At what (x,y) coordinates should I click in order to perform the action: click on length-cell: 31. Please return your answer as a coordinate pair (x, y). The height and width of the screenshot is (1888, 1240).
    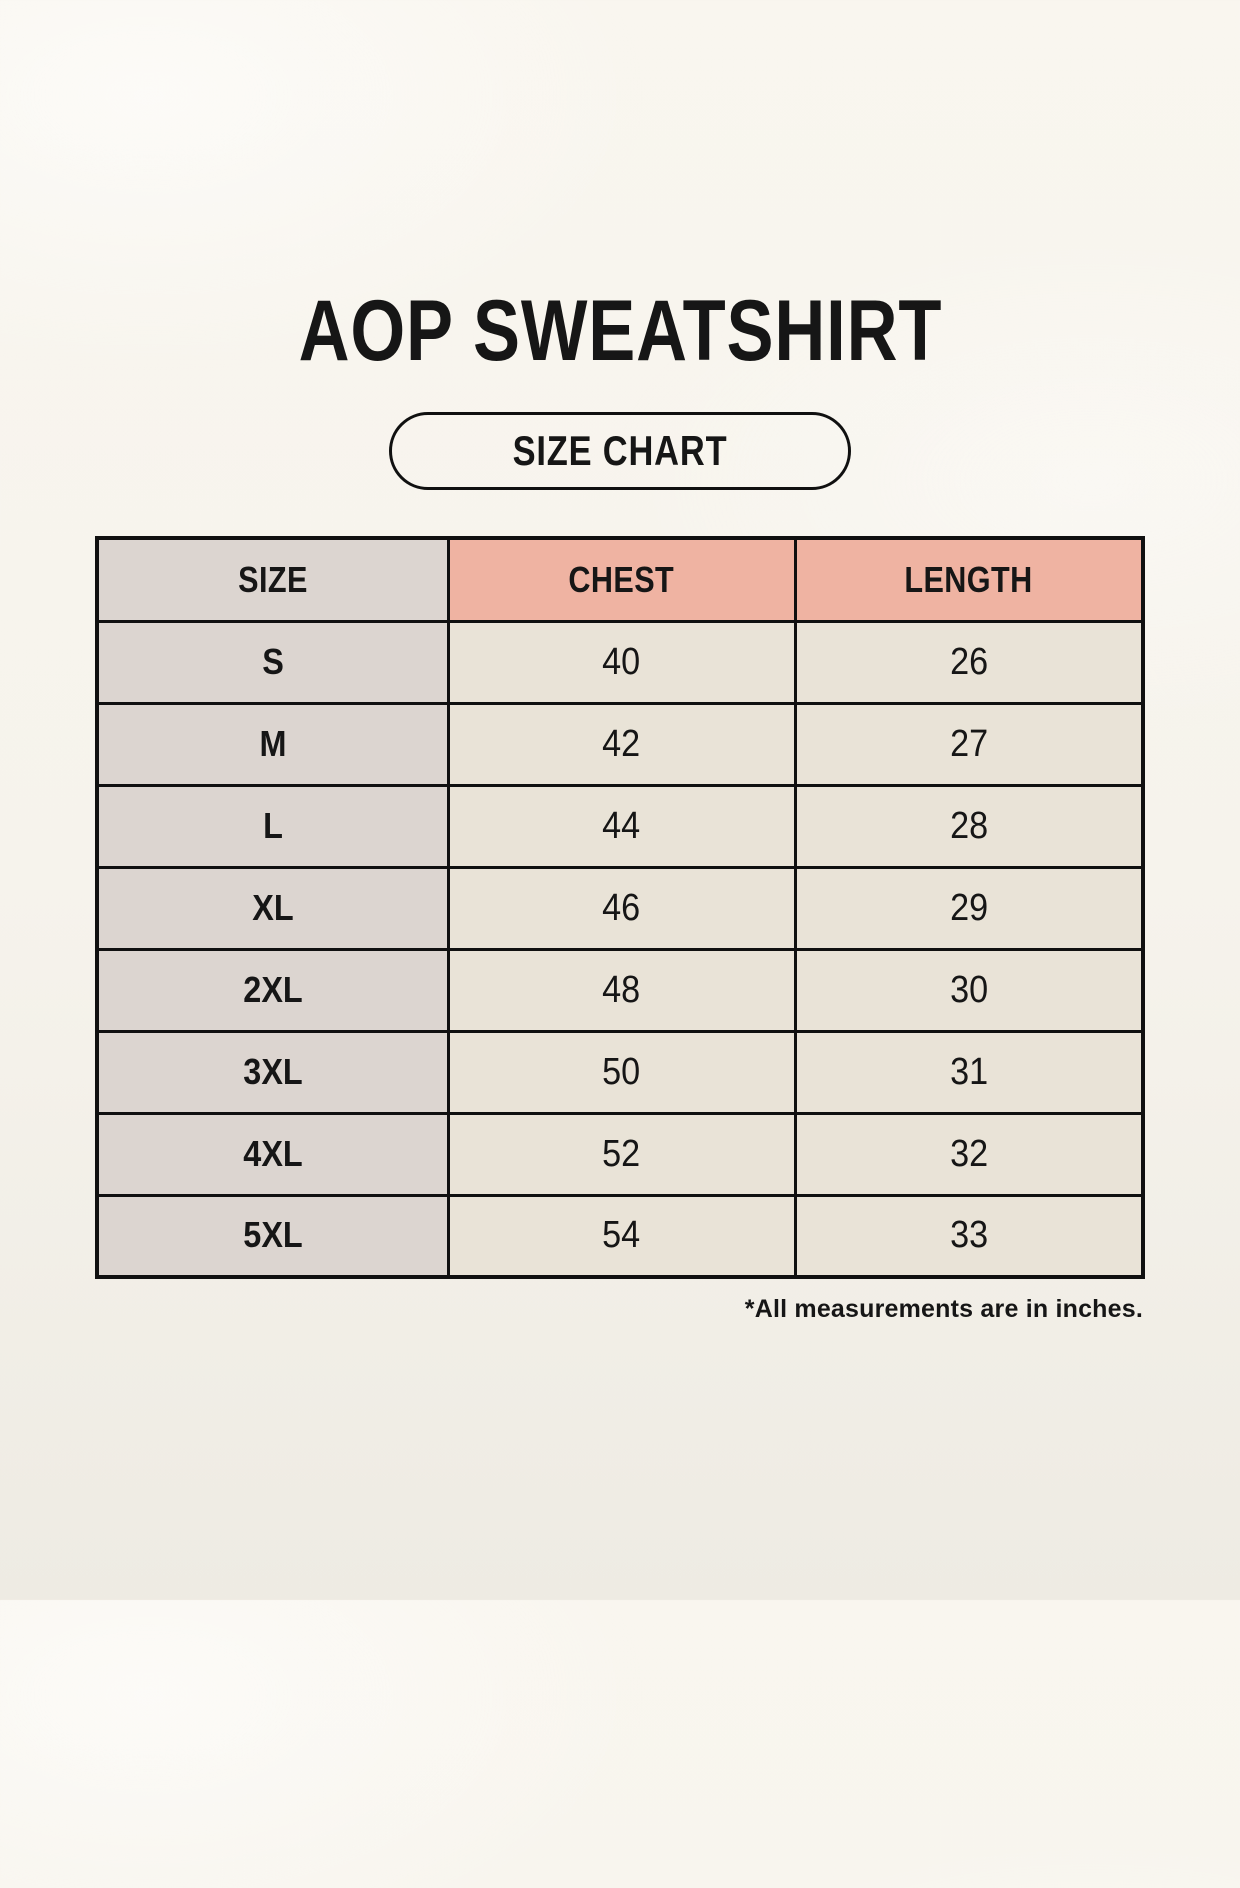
    Looking at the image, I should click on (969, 1072).